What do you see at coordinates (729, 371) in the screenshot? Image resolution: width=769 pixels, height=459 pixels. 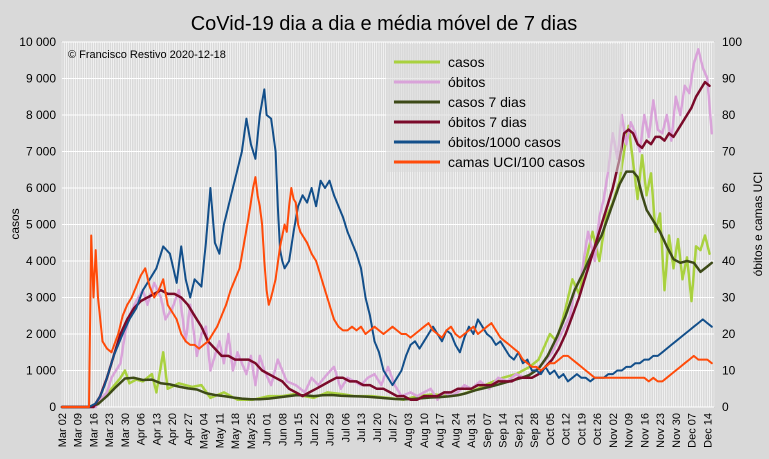 I see `y-right-tick-label: 10` at bounding box center [729, 371].